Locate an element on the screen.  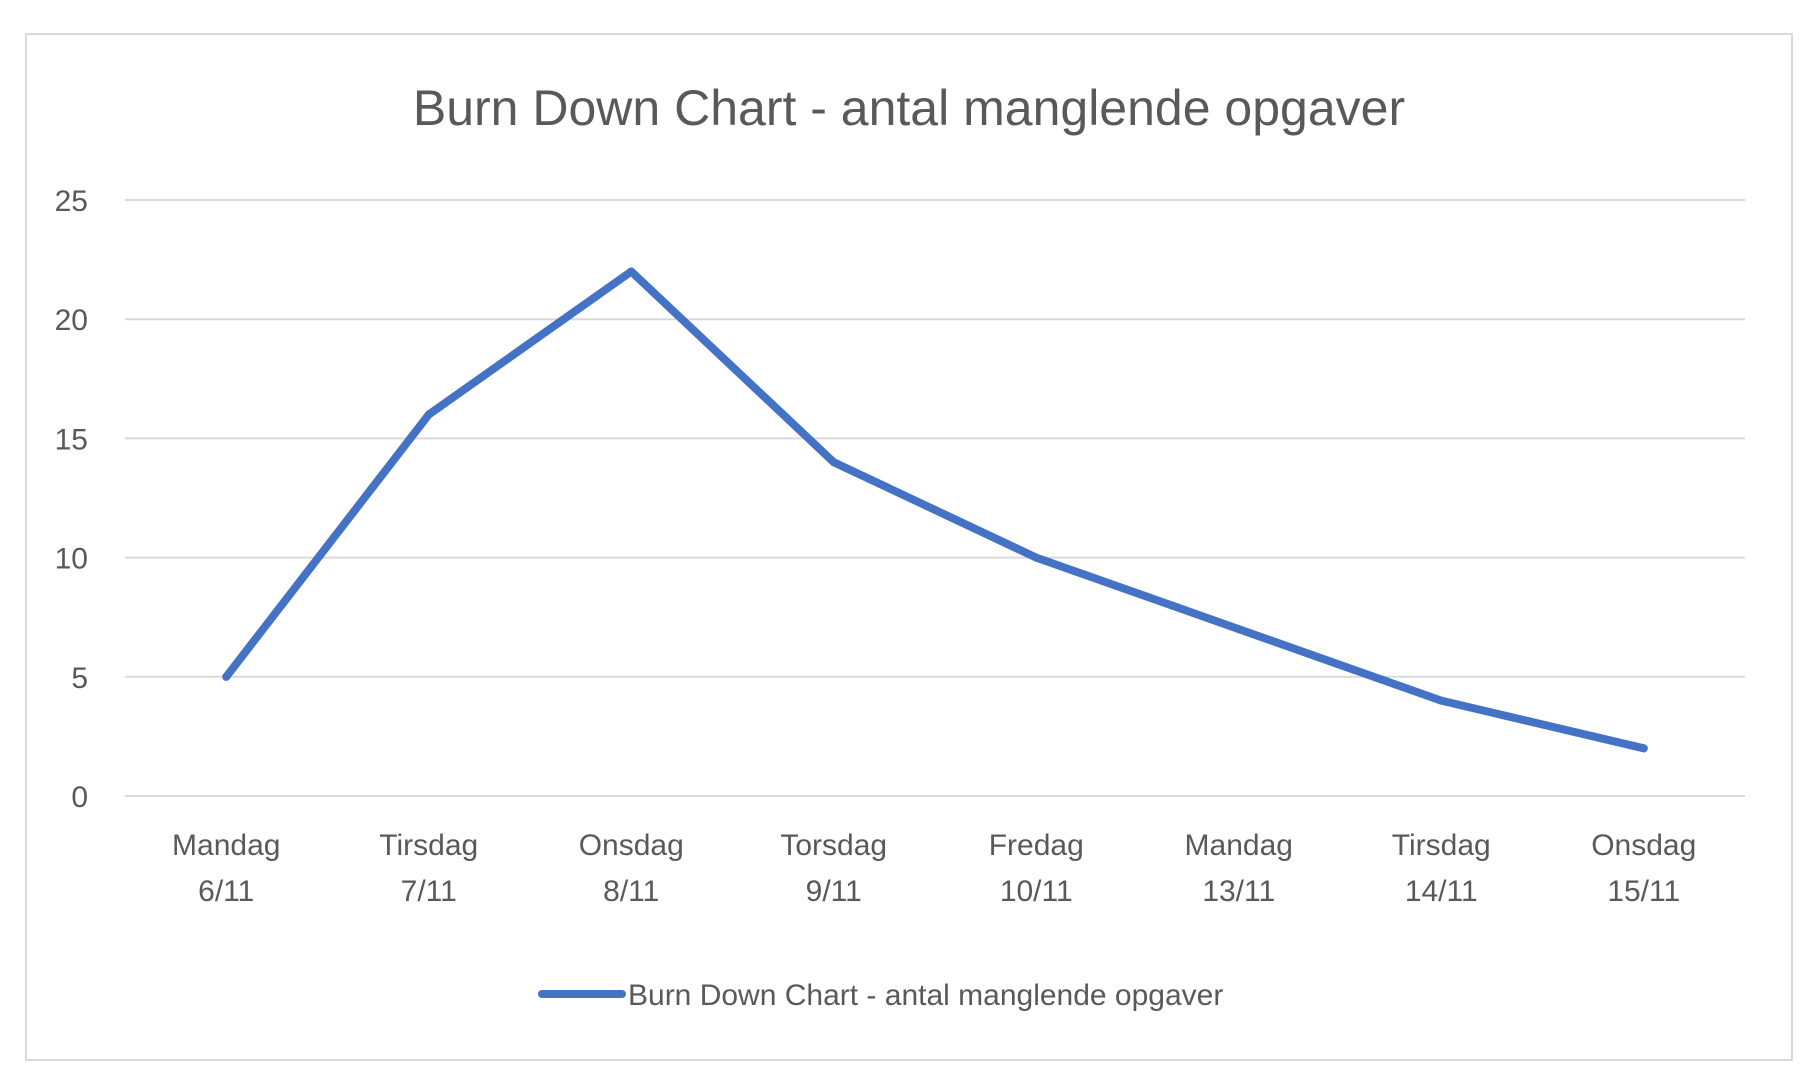
x-tick-label: Tirsdag 7/11 is located at coordinates (428, 868).